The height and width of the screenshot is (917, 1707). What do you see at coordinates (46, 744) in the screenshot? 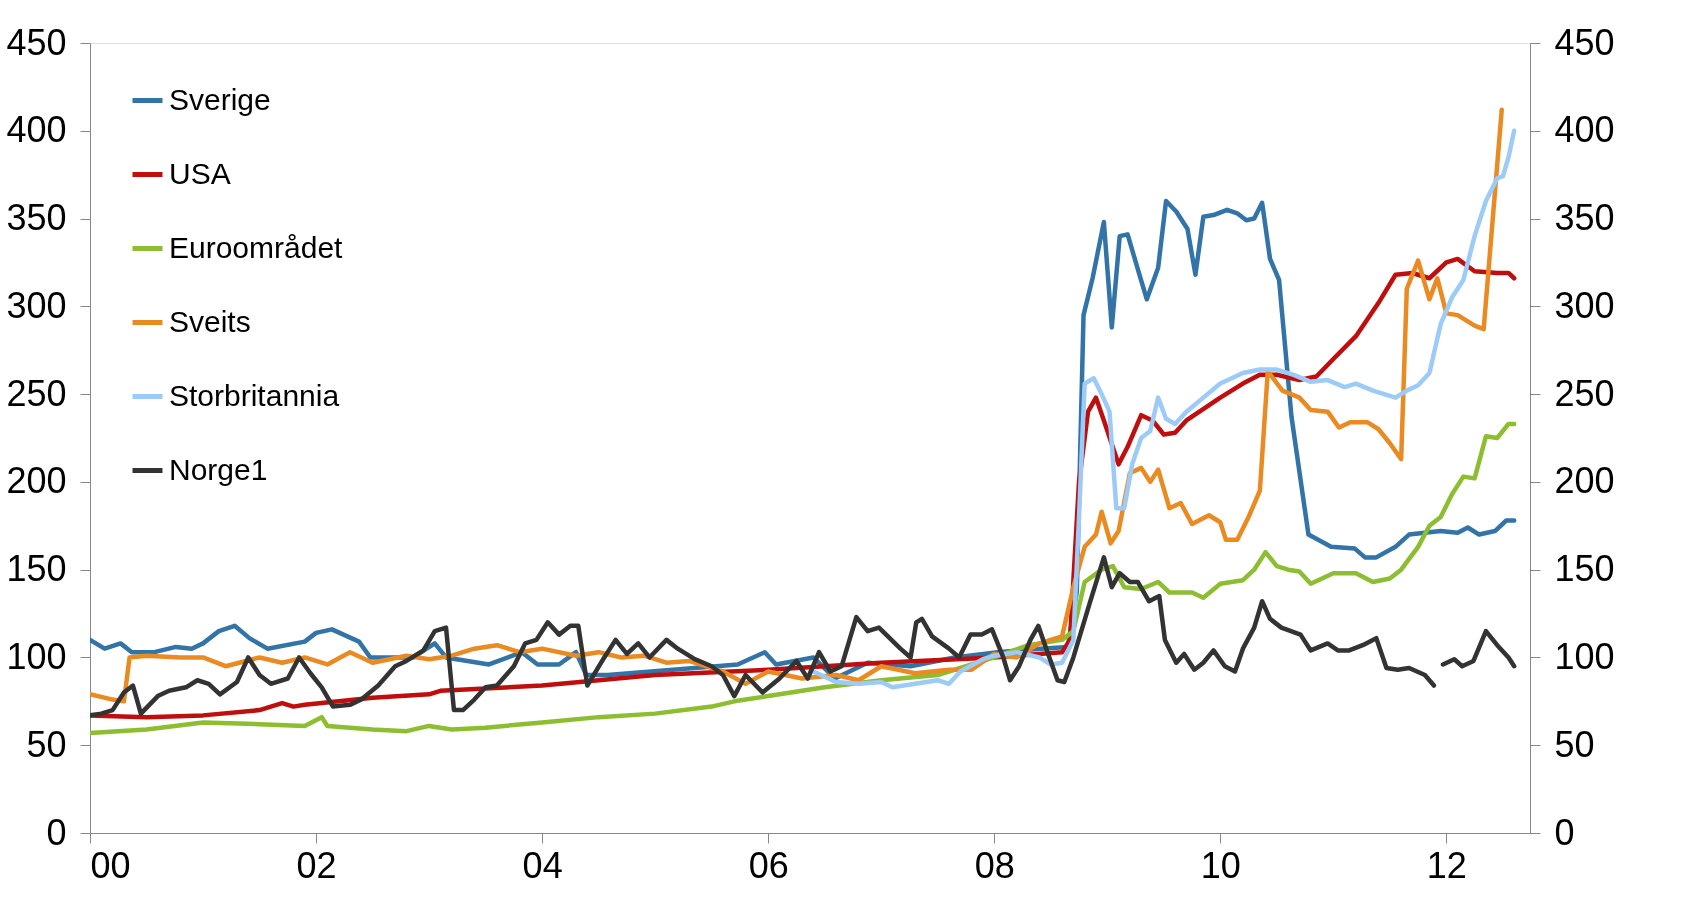
I see `y-tick-label: 50` at bounding box center [46, 744].